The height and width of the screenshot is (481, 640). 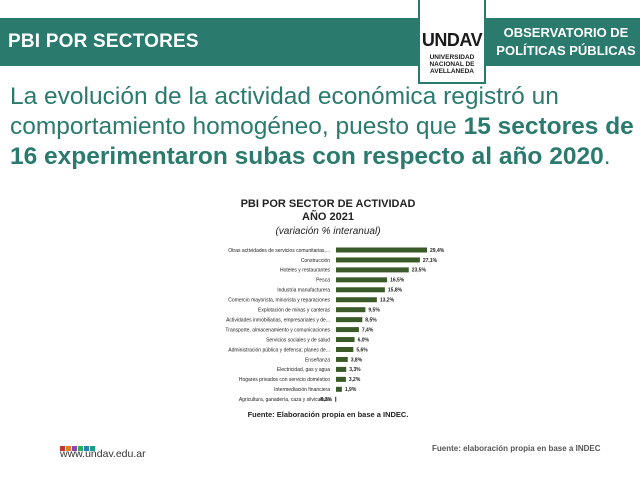 I want to click on brand-dots, so click(x=78, y=447).